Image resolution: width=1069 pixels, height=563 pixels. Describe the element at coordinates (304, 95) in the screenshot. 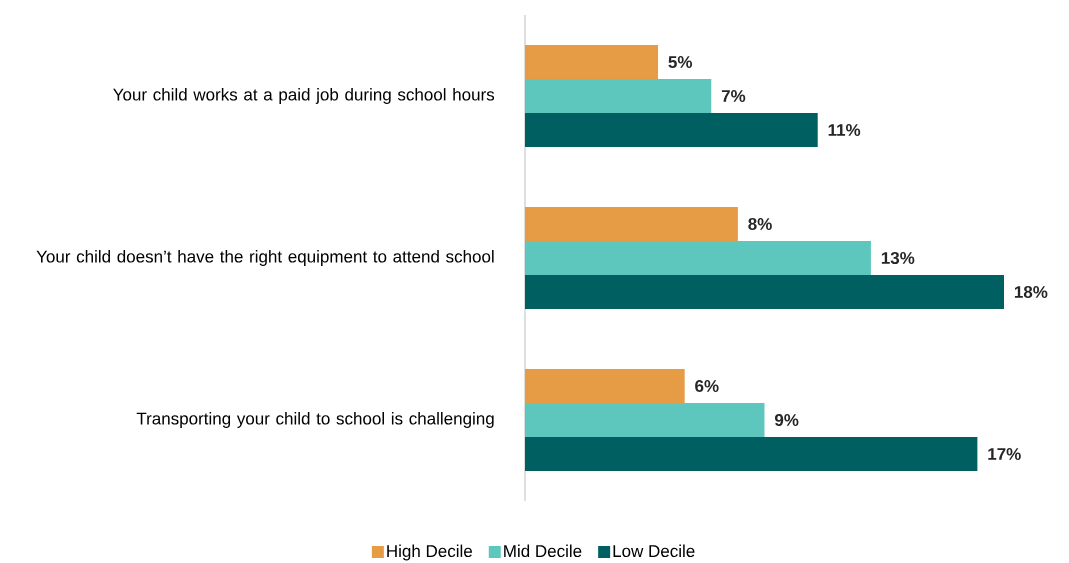

I see `y-tick-label: Your child works at a paid job during school hours` at that location.